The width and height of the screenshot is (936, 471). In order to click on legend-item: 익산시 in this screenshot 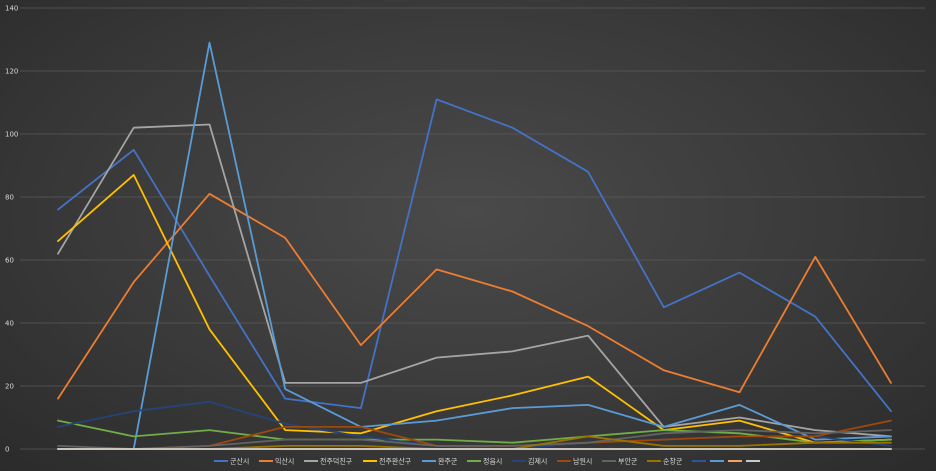, I will do `click(276, 461)`.